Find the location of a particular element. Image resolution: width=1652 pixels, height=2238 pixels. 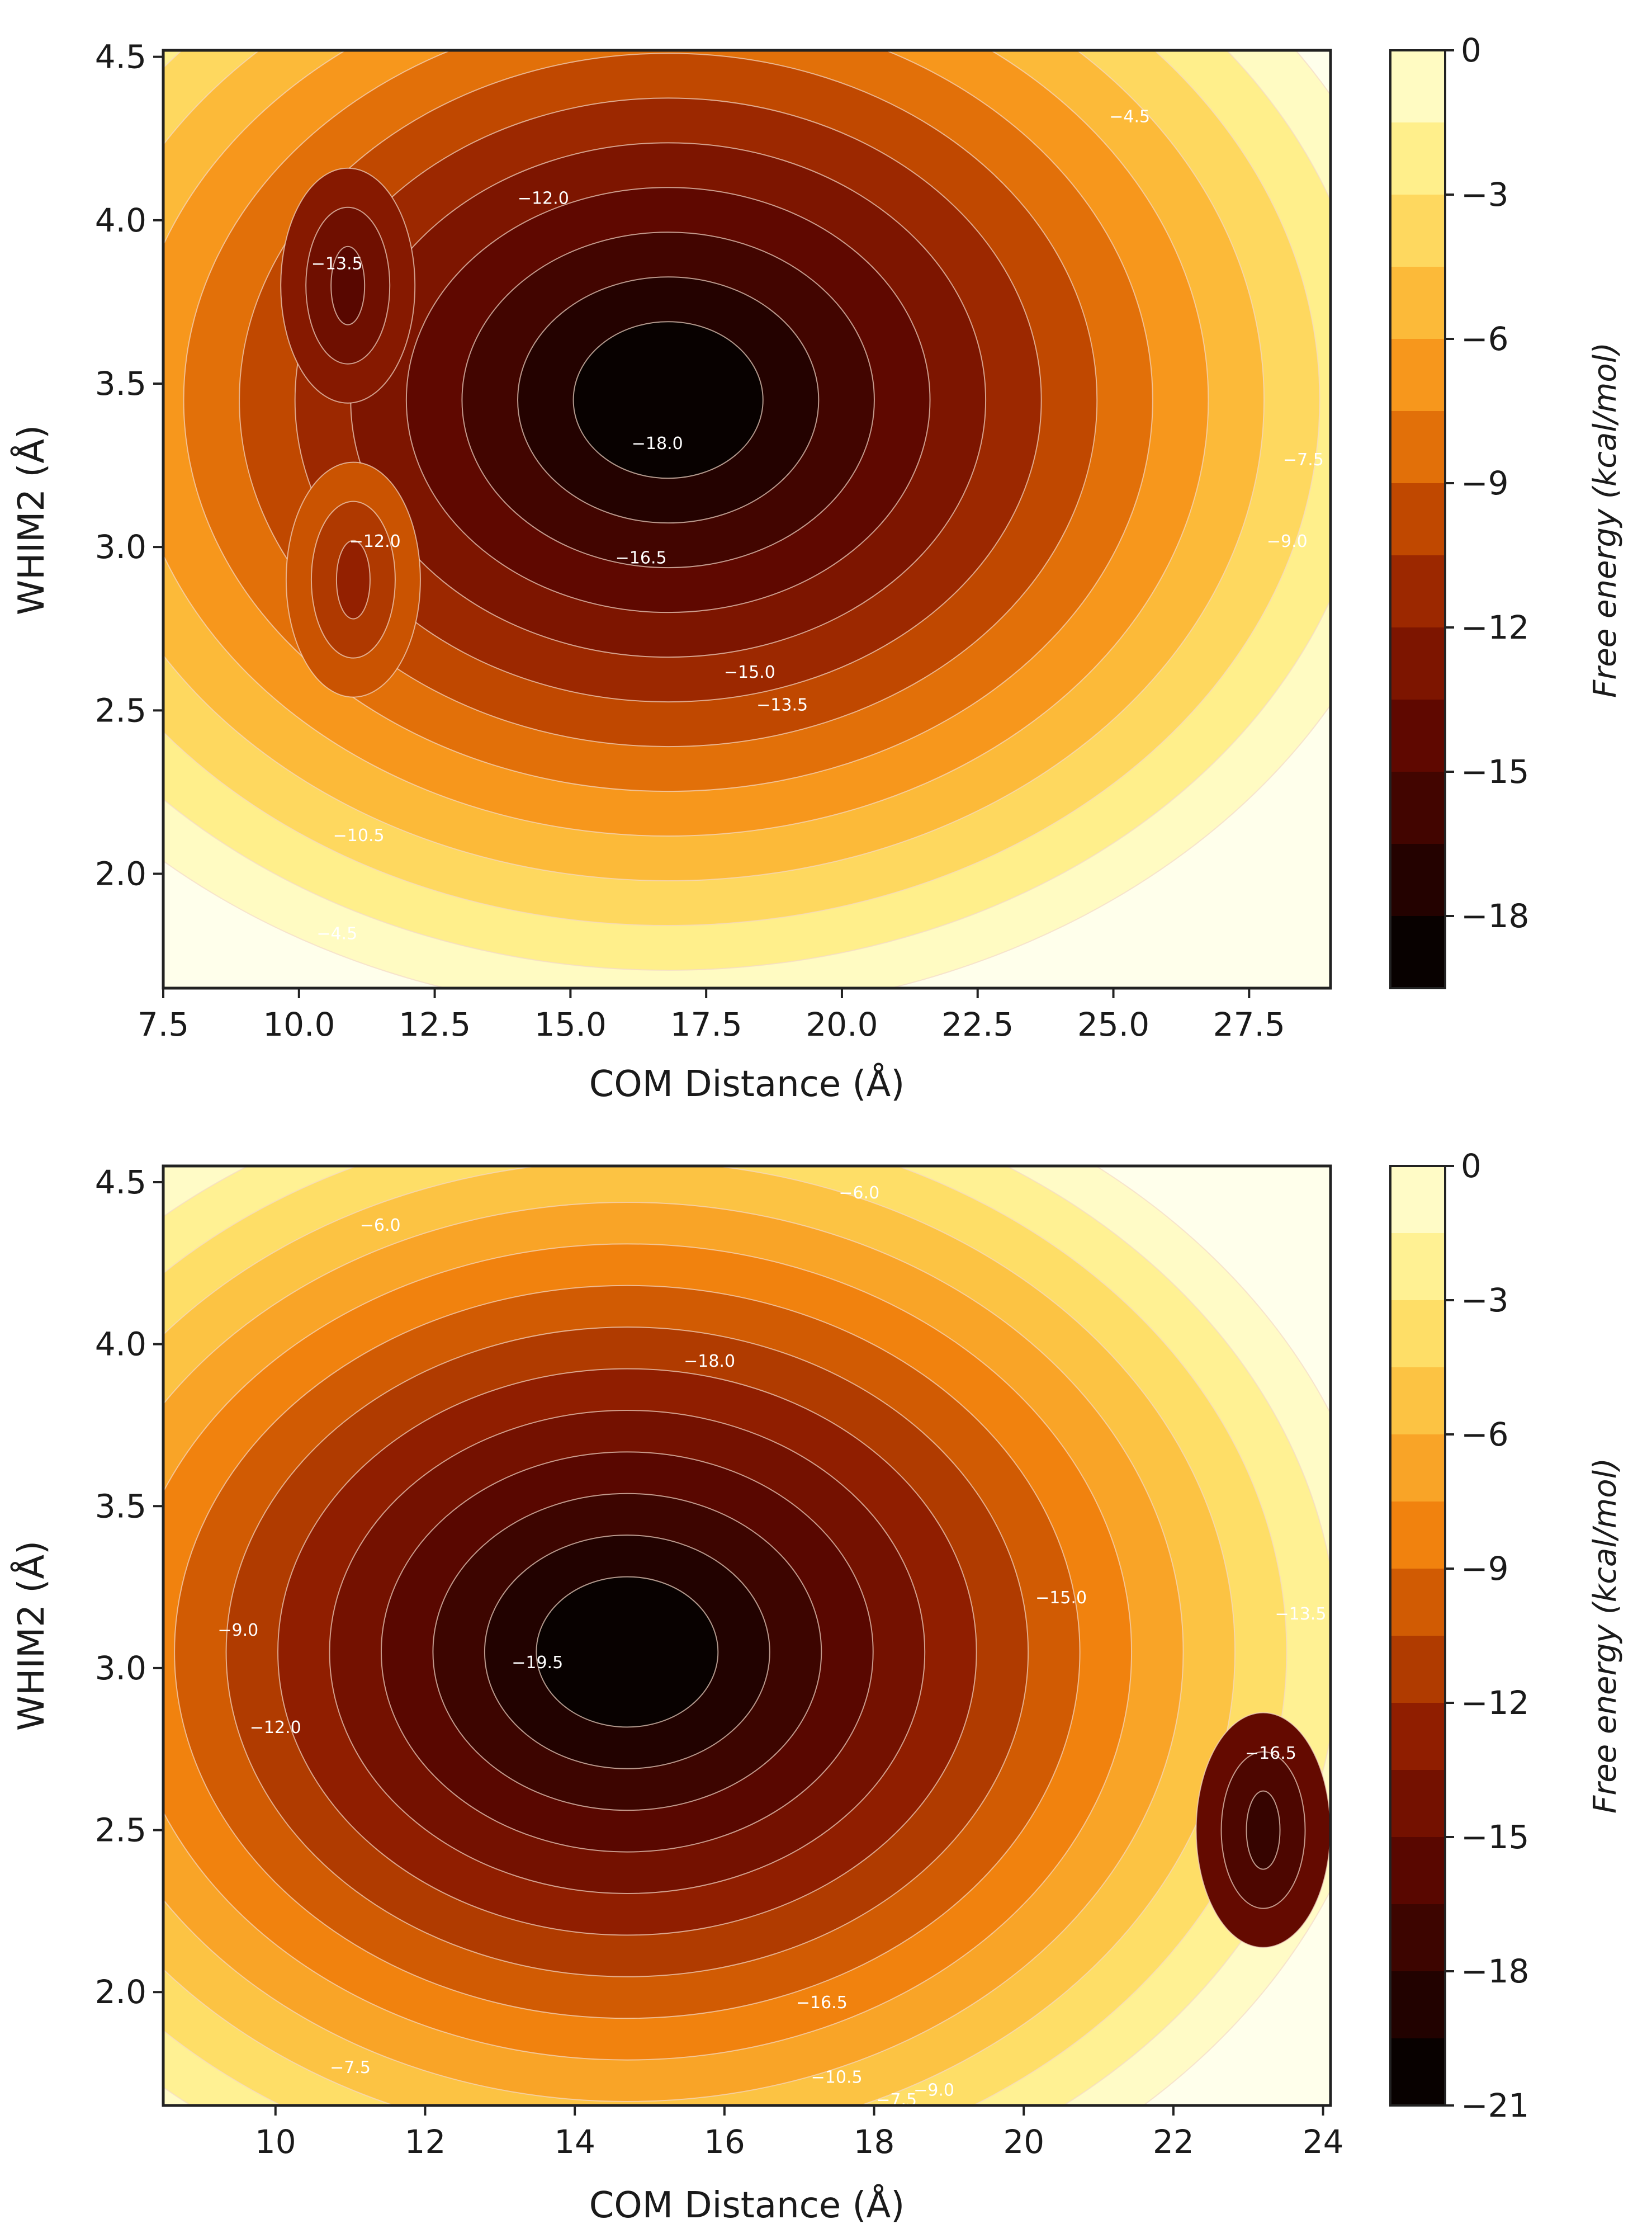

x-tick-label: 7.5 is located at coordinates (163, 1025).